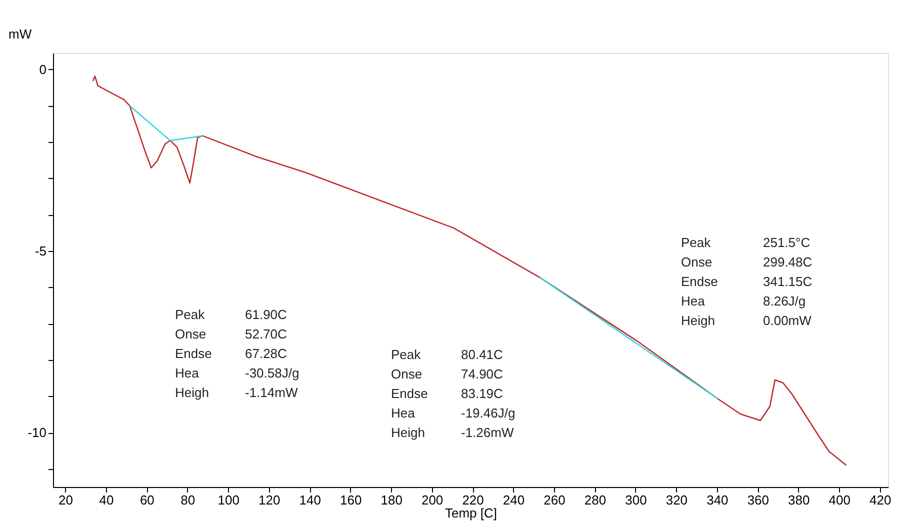 This screenshot has height=524, width=899. Describe the element at coordinates (636, 500) in the screenshot. I see `x-tick-label: 300` at that location.